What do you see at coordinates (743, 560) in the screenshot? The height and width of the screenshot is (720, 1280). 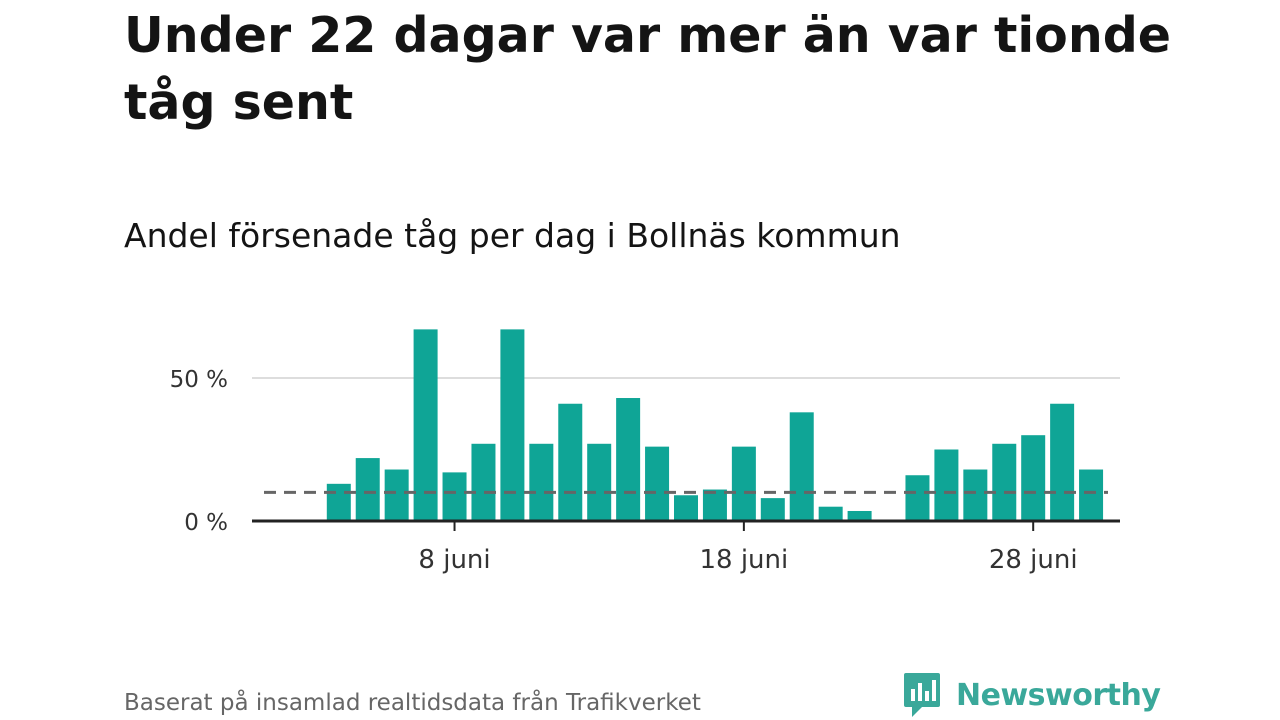 I see `x-tick-label: 18 juni` at bounding box center [743, 560].